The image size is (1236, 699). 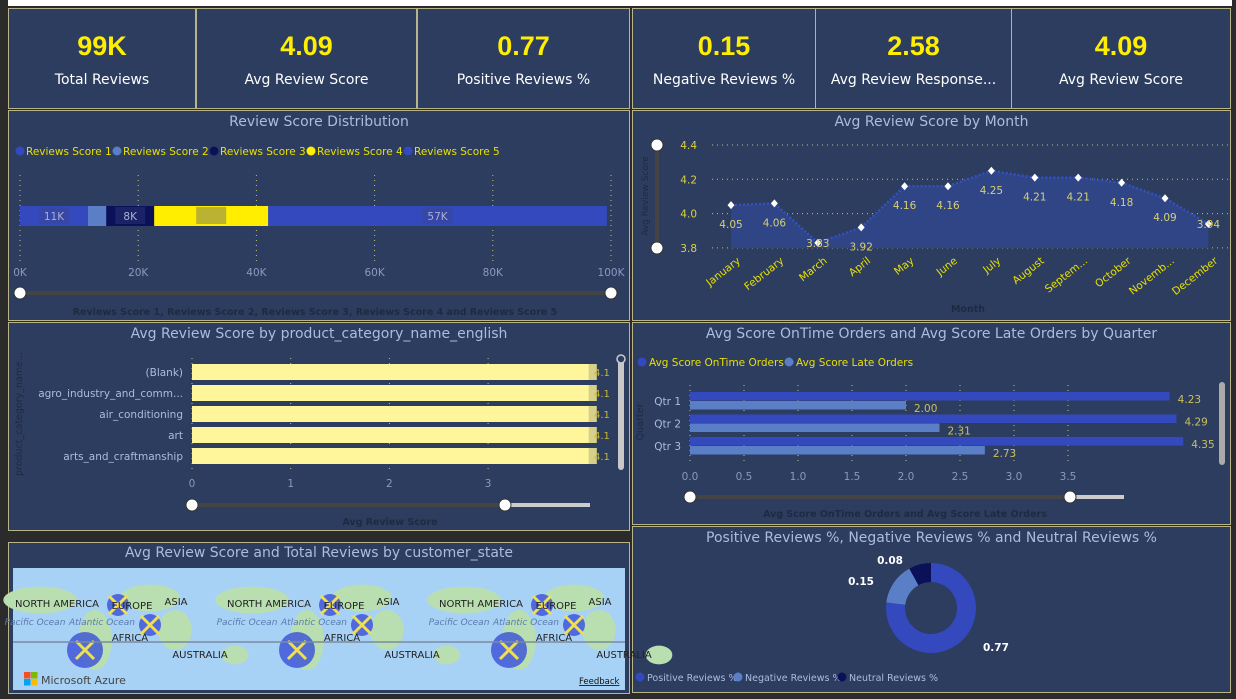 I want to click on data-label: 4.25, so click(x=991, y=191).